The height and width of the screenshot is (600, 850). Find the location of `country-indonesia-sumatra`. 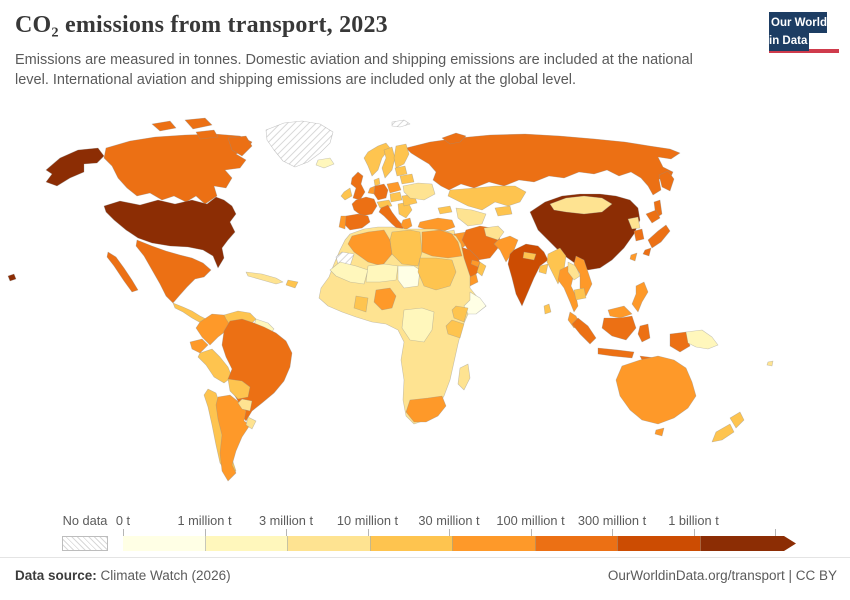

country-indonesia-sumatra is located at coordinates (584, 331).